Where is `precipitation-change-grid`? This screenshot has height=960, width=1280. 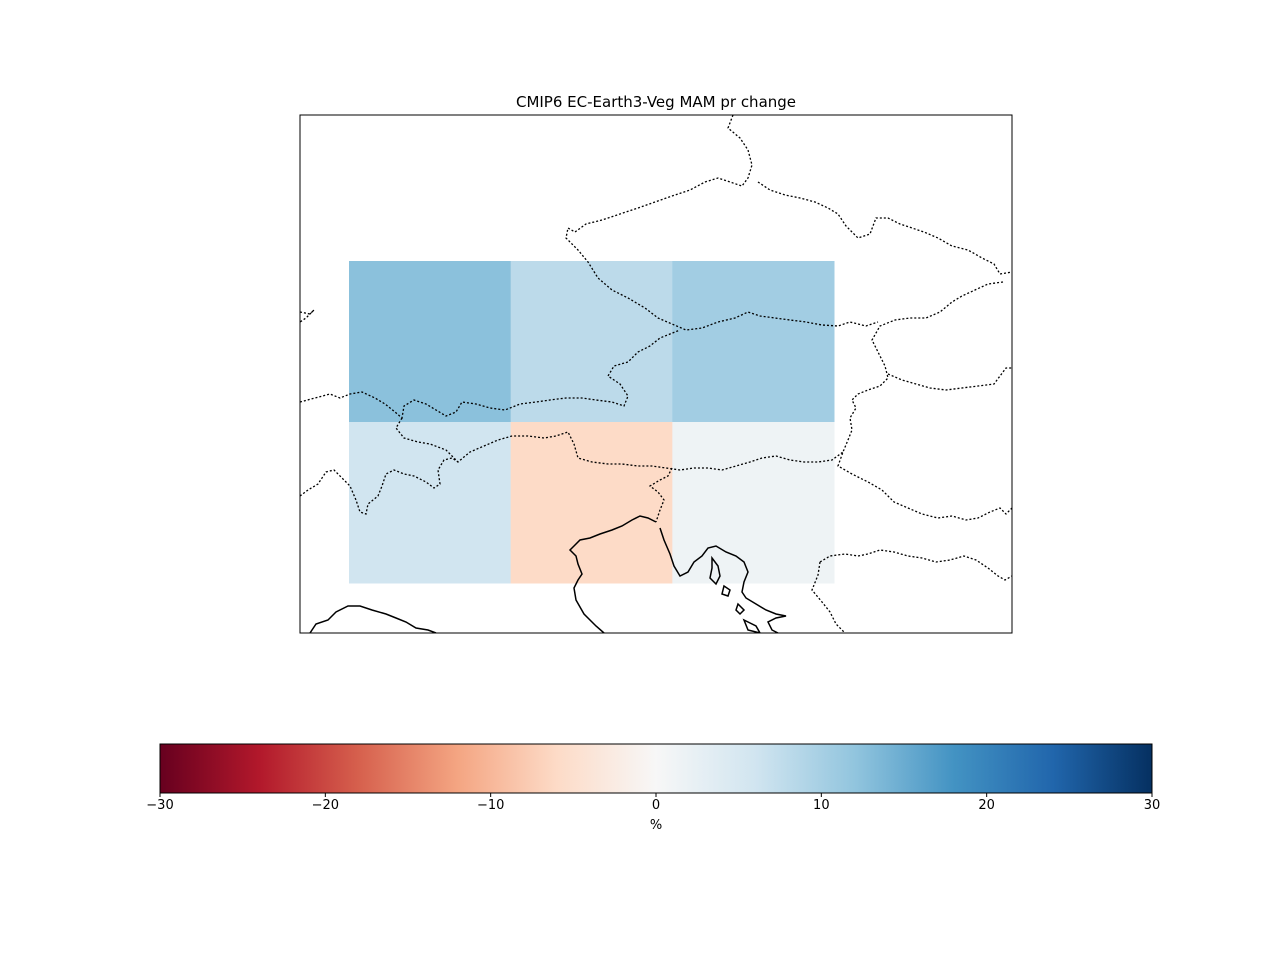
precipitation-change-grid is located at coordinates (592, 422).